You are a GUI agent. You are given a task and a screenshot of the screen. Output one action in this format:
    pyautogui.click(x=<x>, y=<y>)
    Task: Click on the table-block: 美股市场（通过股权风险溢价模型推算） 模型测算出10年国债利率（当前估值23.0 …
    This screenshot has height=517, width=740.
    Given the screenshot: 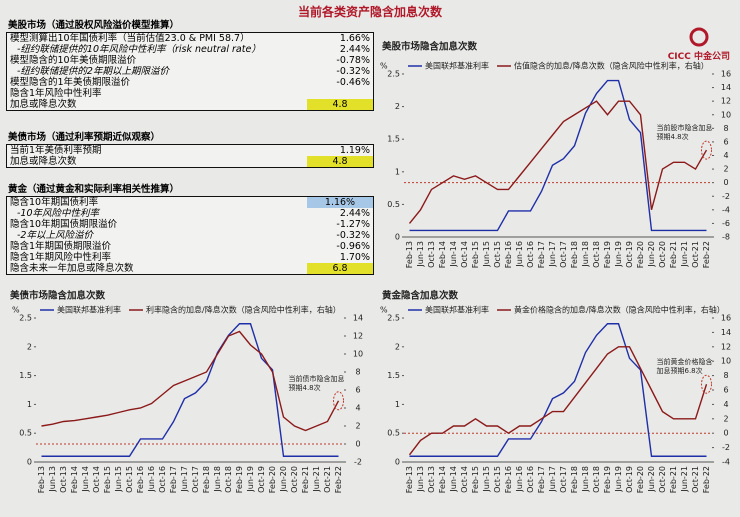 What is the action you would take?
    pyautogui.click(x=190, y=63)
    